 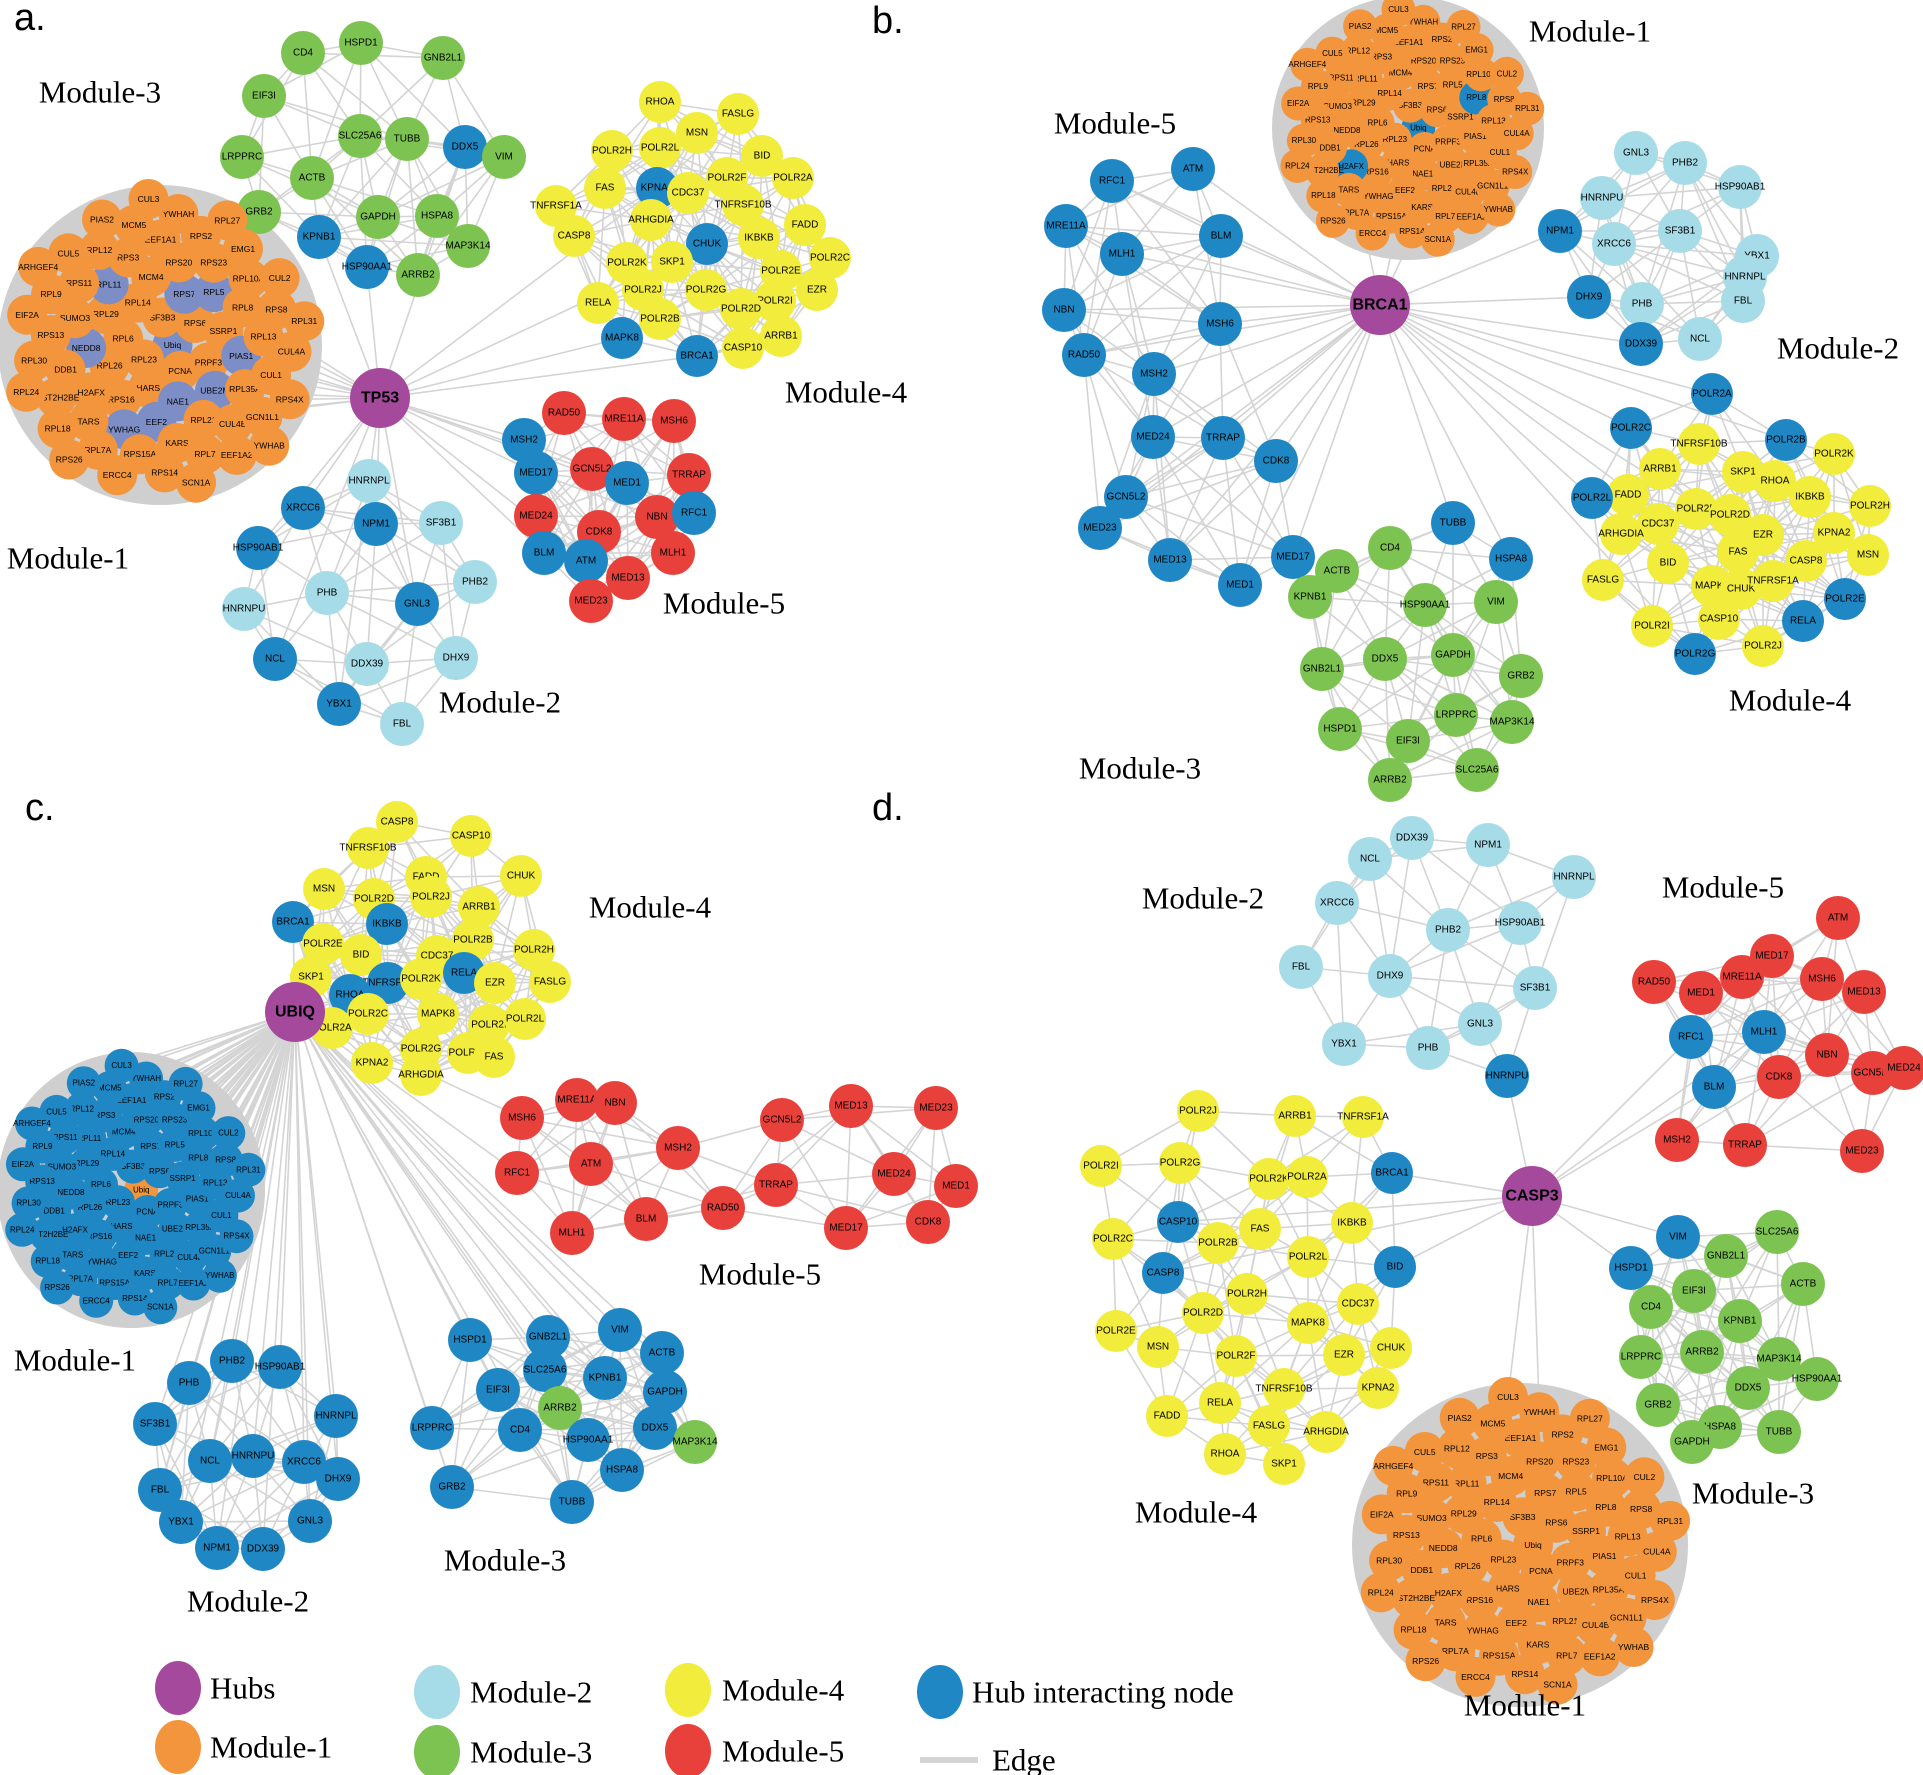 What do you see at coordinates (660, 319) in the screenshot?
I see `node-POLR2B` at bounding box center [660, 319].